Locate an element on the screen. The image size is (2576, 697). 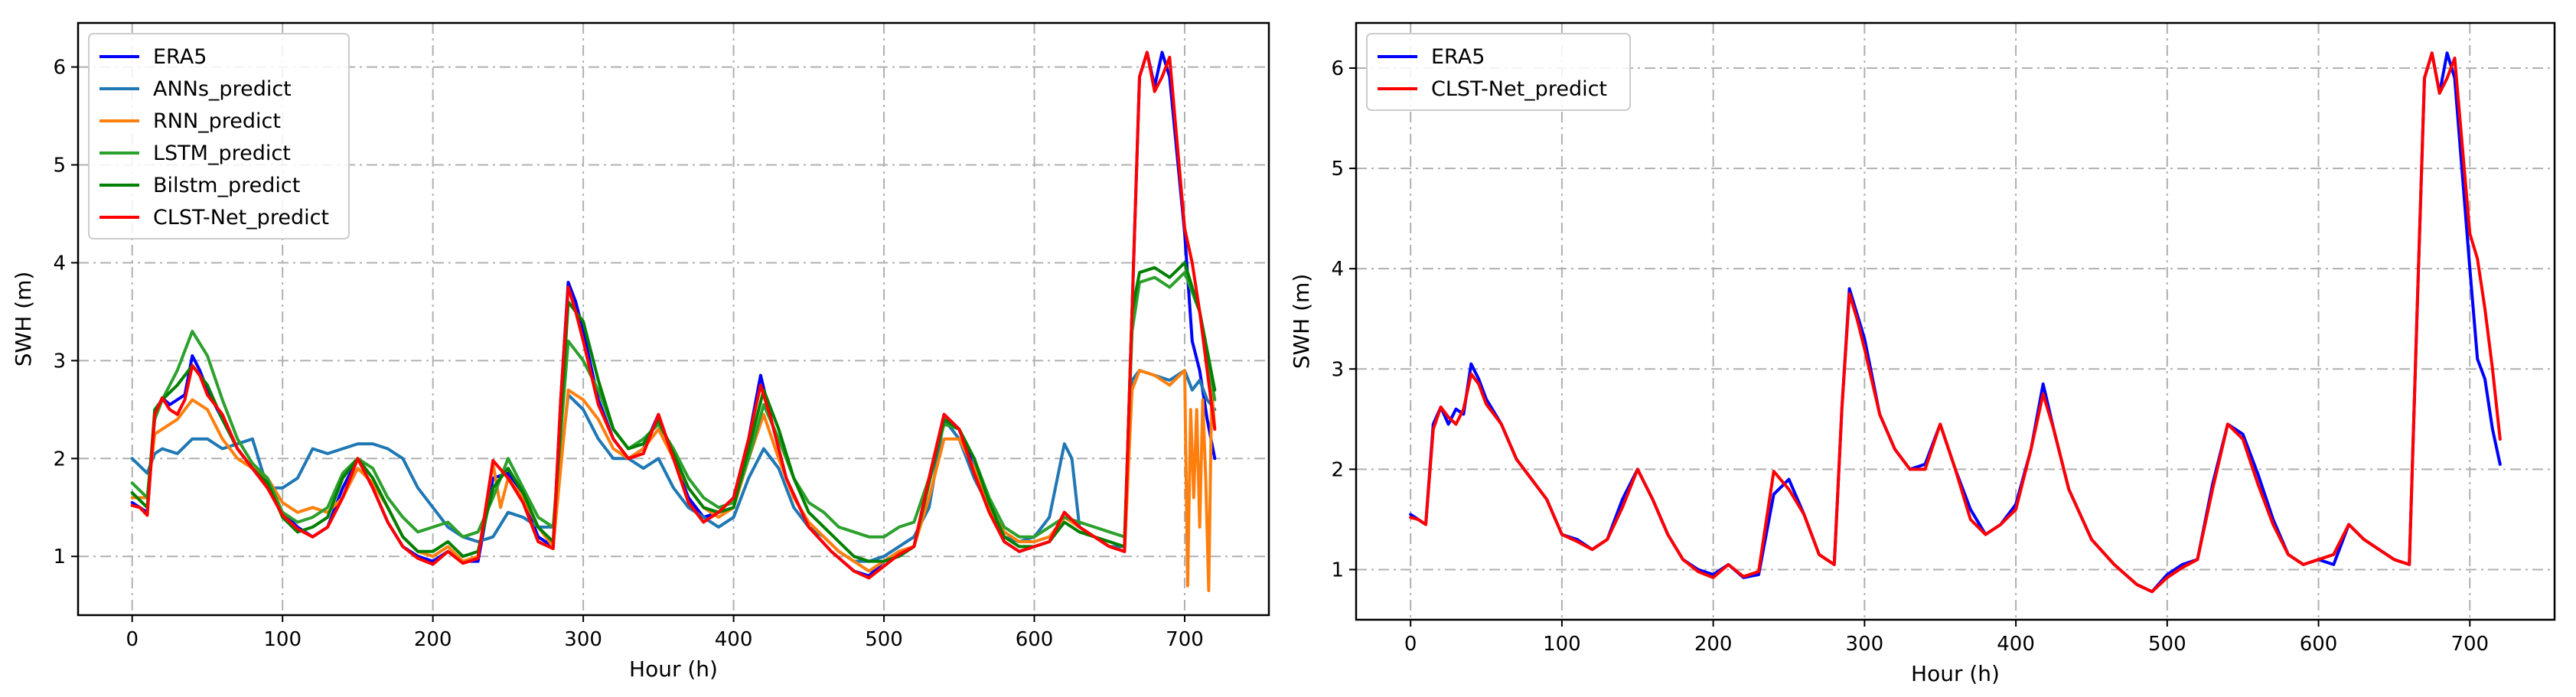
legend-label-lstm-predict: LSTM_predict is located at coordinates (222, 154).